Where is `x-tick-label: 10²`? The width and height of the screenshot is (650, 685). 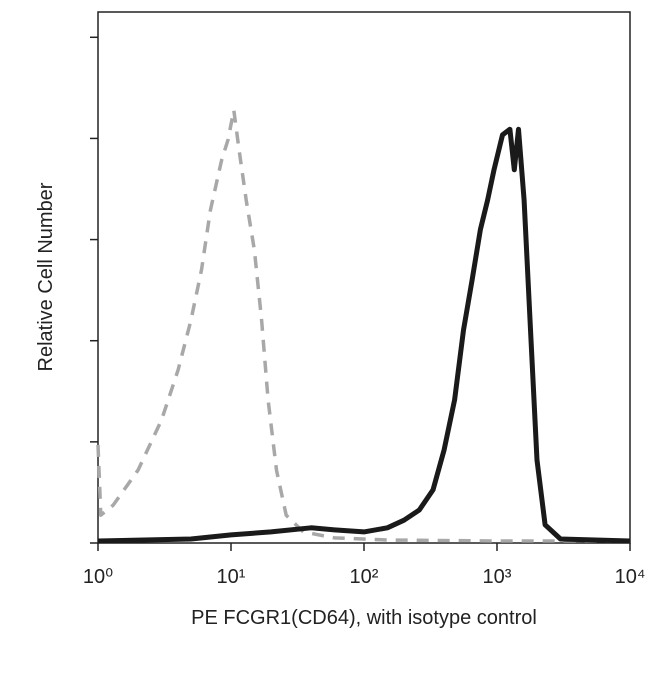 x-tick-label: 10² is located at coordinates (364, 577).